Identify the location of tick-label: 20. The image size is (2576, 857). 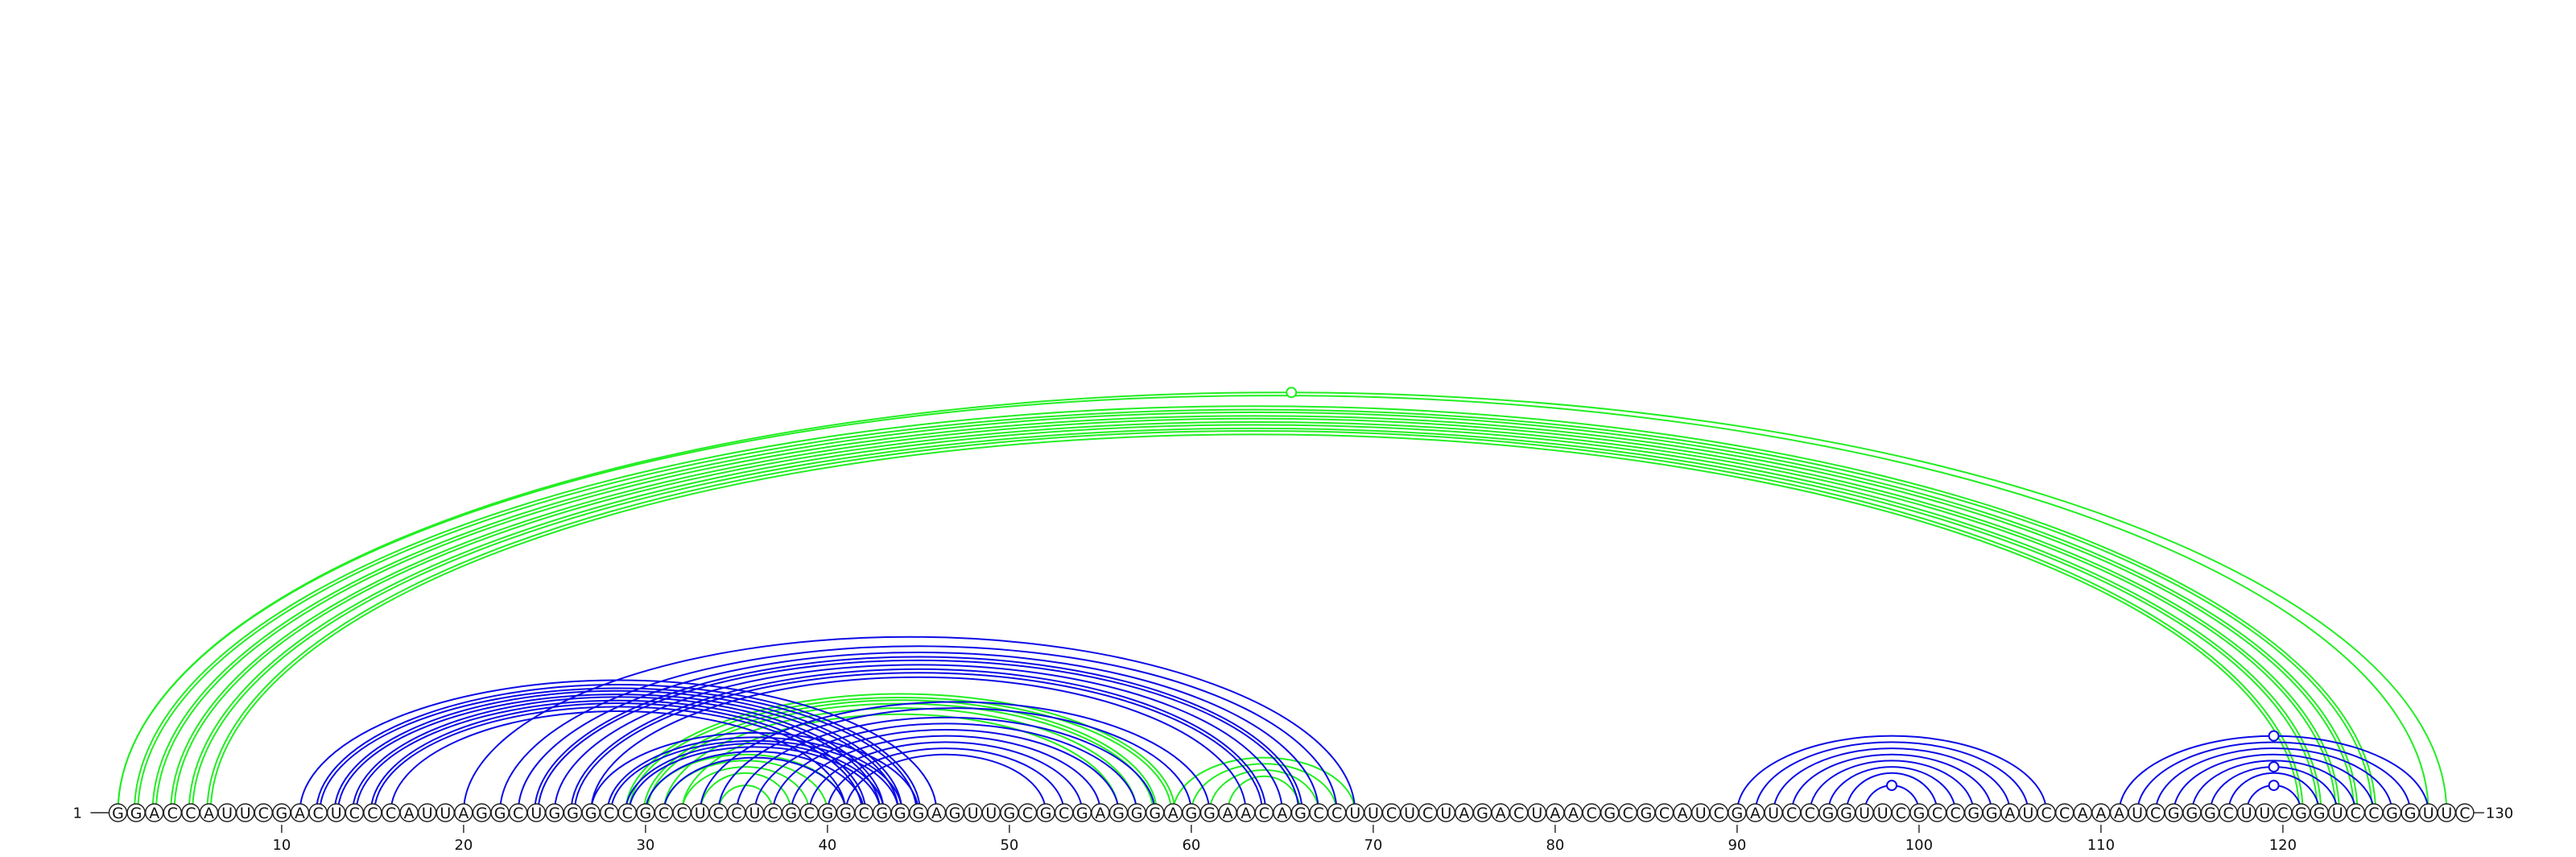
(463, 845).